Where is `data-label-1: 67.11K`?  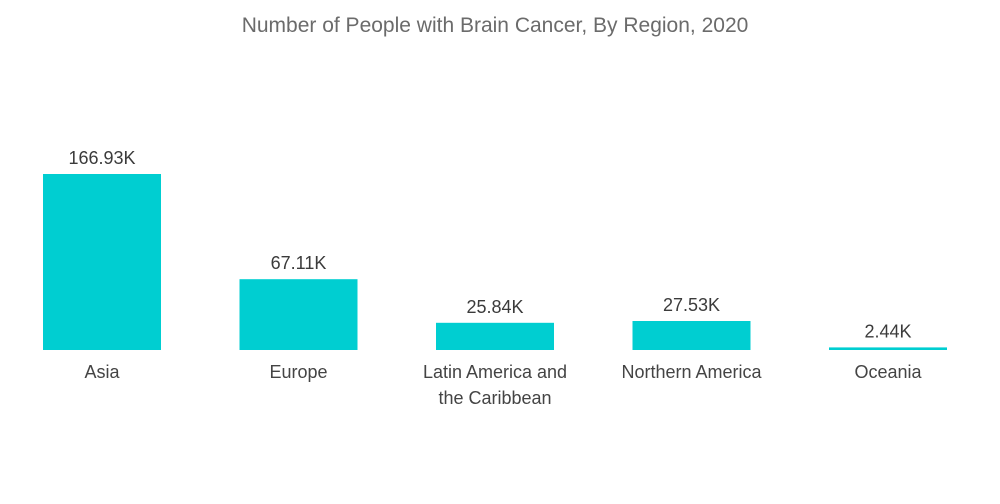
data-label-1: 67.11K is located at coordinates (299, 263).